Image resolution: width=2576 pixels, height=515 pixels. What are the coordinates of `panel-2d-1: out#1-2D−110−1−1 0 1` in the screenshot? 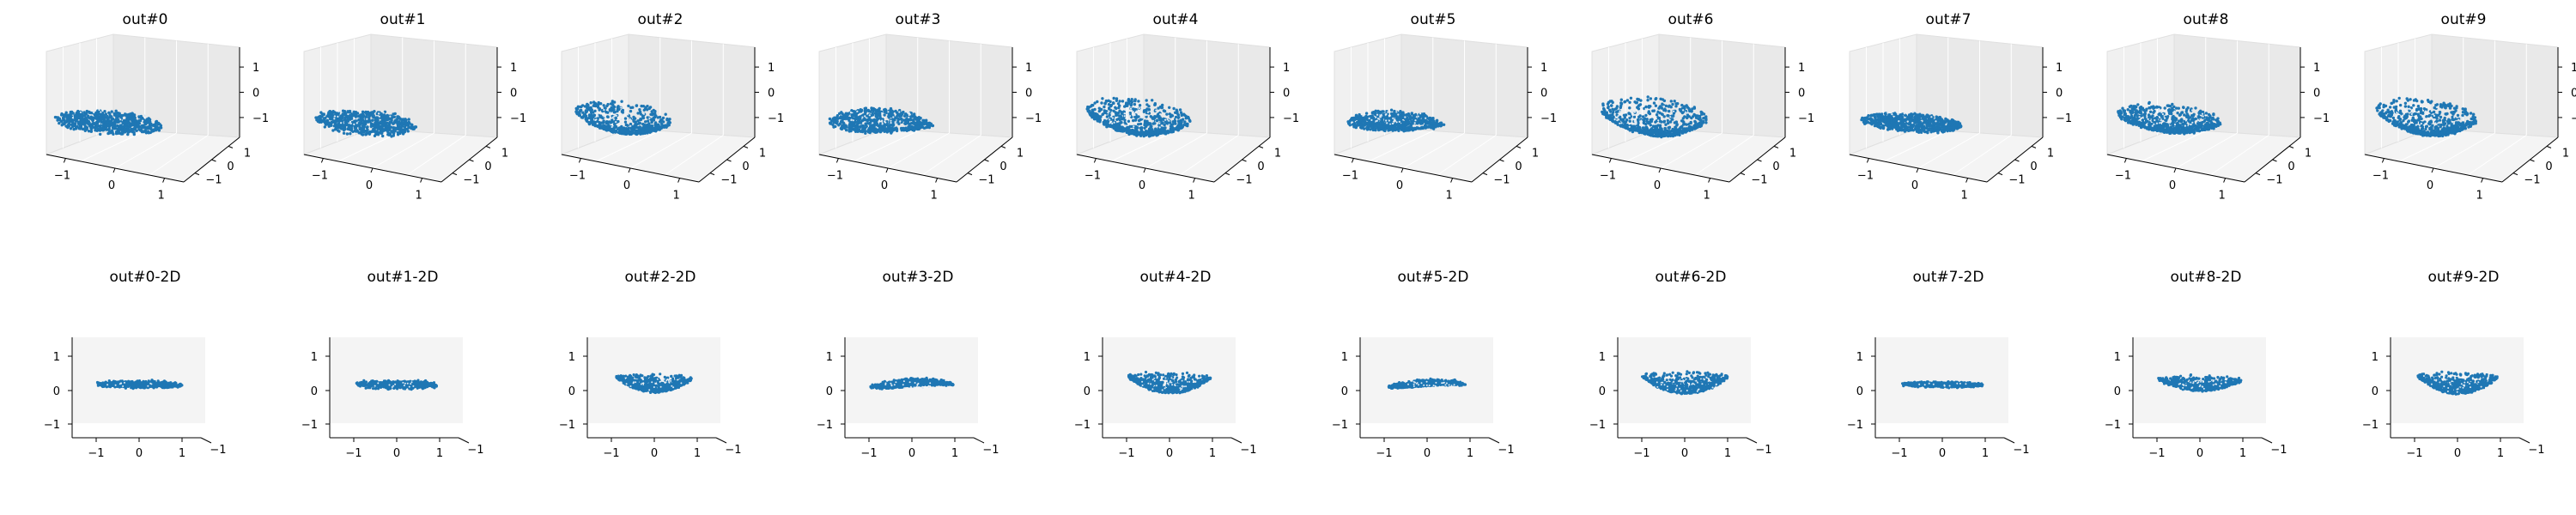 It's located at (392, 364).